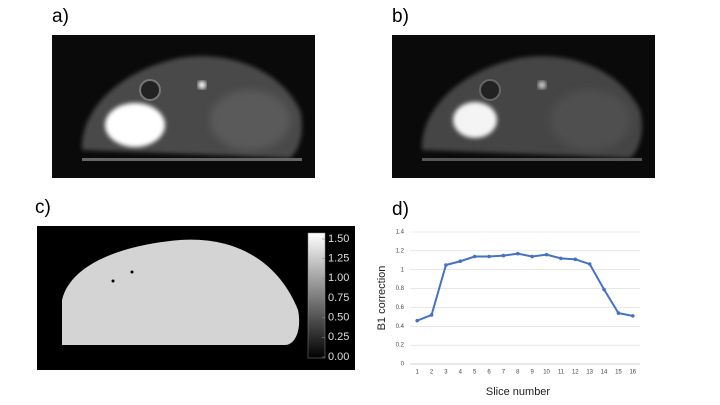 The height and width of the screenshot is (405, 720). Describe the element at coordinates (400, 233) in the screenshot. I see `y-tick-label: 1.4` at that location.